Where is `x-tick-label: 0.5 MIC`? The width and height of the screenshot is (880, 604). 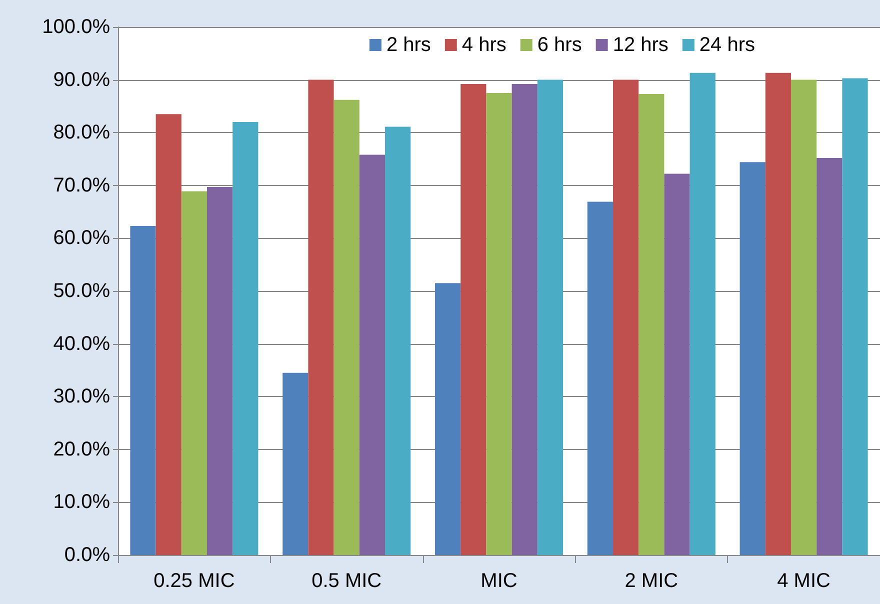
x-tick-label: 0.5 MIC is located at coordinates (347, 581).